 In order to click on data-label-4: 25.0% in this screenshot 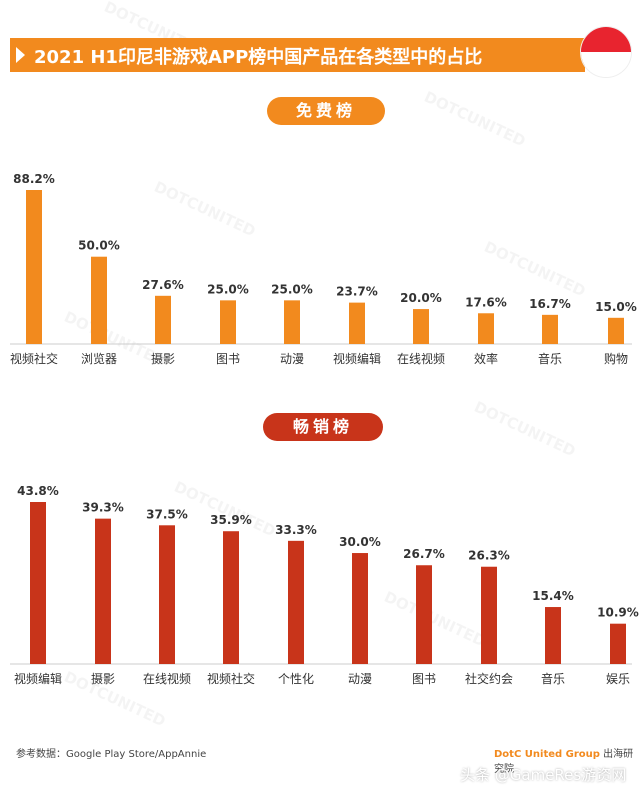, I will do `click(292, 289)`.